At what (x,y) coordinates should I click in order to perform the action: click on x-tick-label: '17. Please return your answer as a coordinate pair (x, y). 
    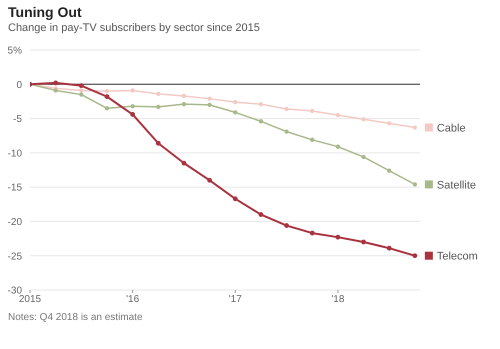
    Looking at the image, I should click on (235, 300).